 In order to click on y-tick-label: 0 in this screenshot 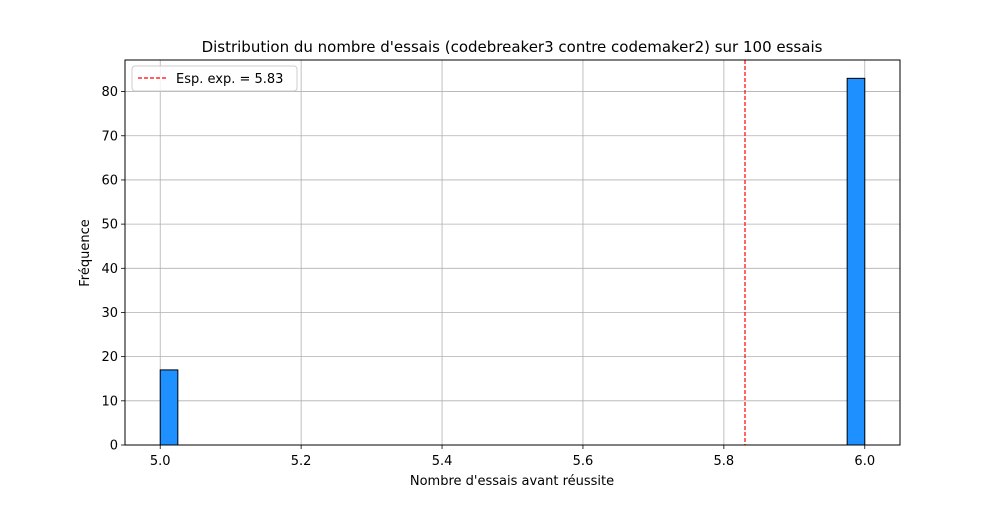, I will do `click(114, 446)`.